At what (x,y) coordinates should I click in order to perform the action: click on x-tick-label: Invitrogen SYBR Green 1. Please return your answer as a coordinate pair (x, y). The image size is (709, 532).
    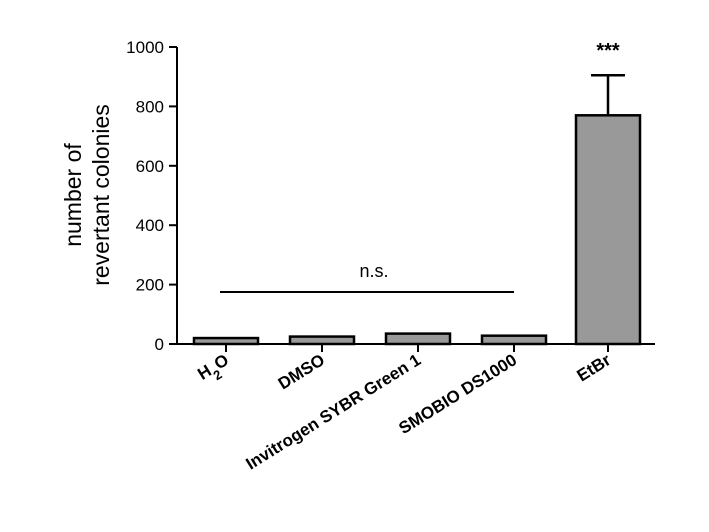
    Looking at the image, I should click on (334, 411).